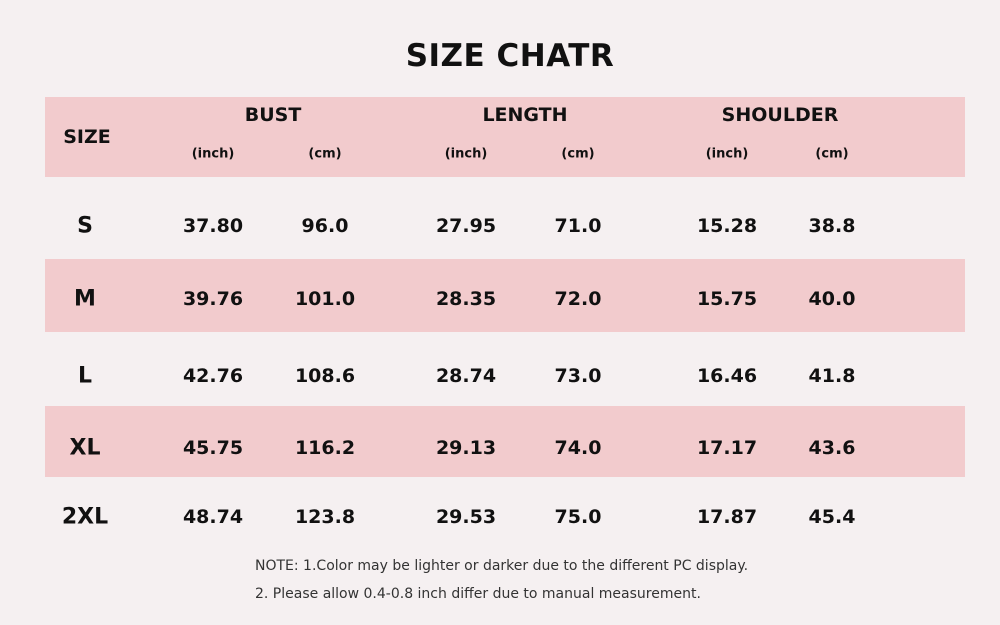 The image size is (1000, 625). Describe the element at coordinates (325, 226) in the screenshot. I see `table-cell: 96.0` at that location.